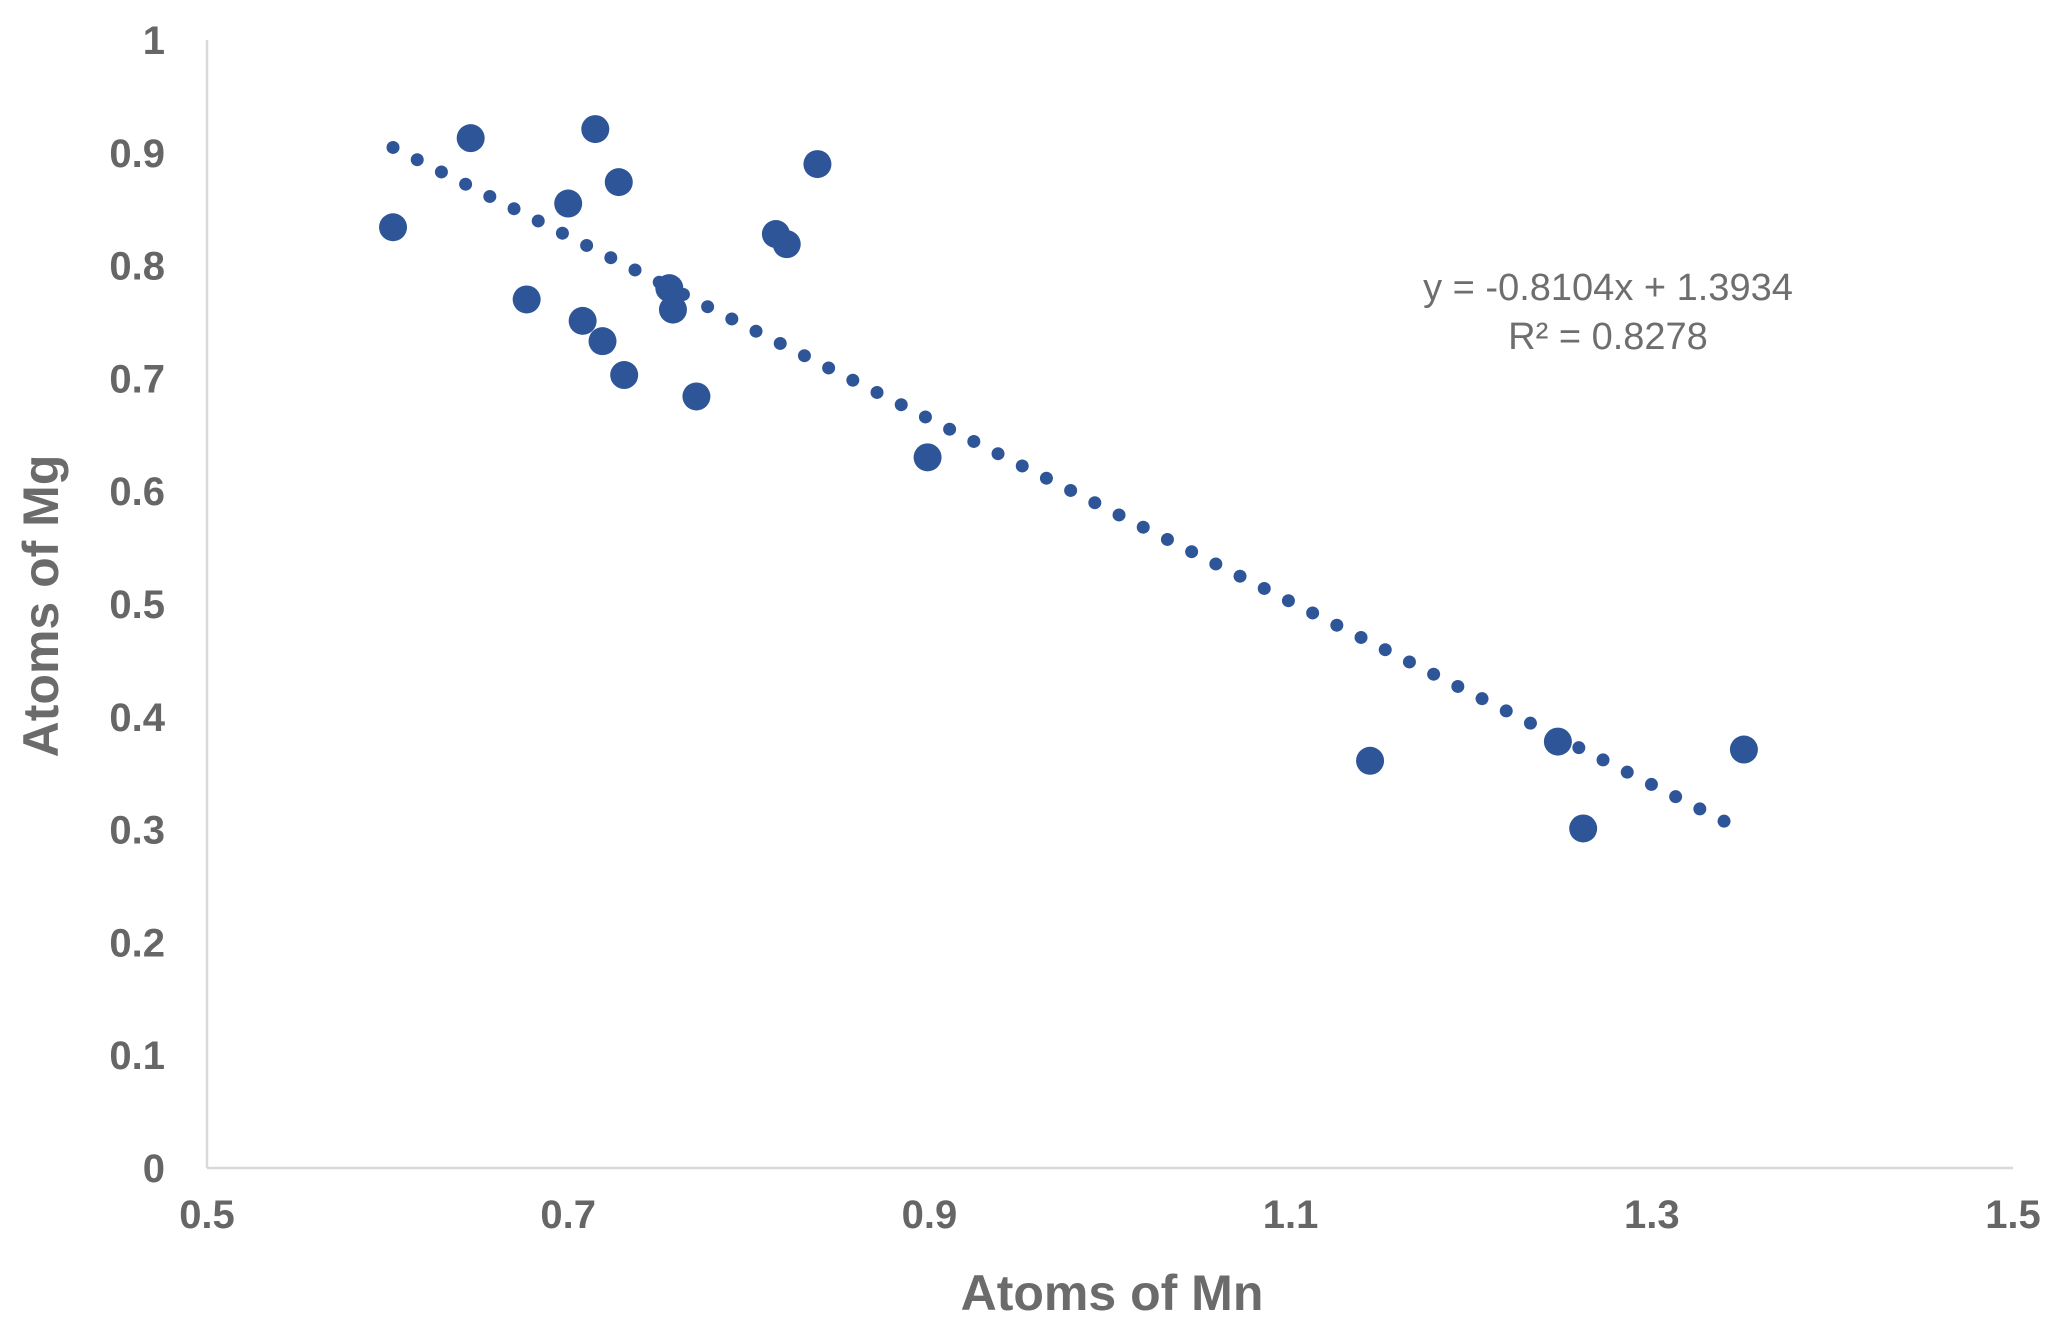 This screenshot has width=2067, height=1335. What do you see at coordinates (2013, 1215) in the screenshot?
I see `x-tick-label: 1.5` at bounding box center [2013, 1215].